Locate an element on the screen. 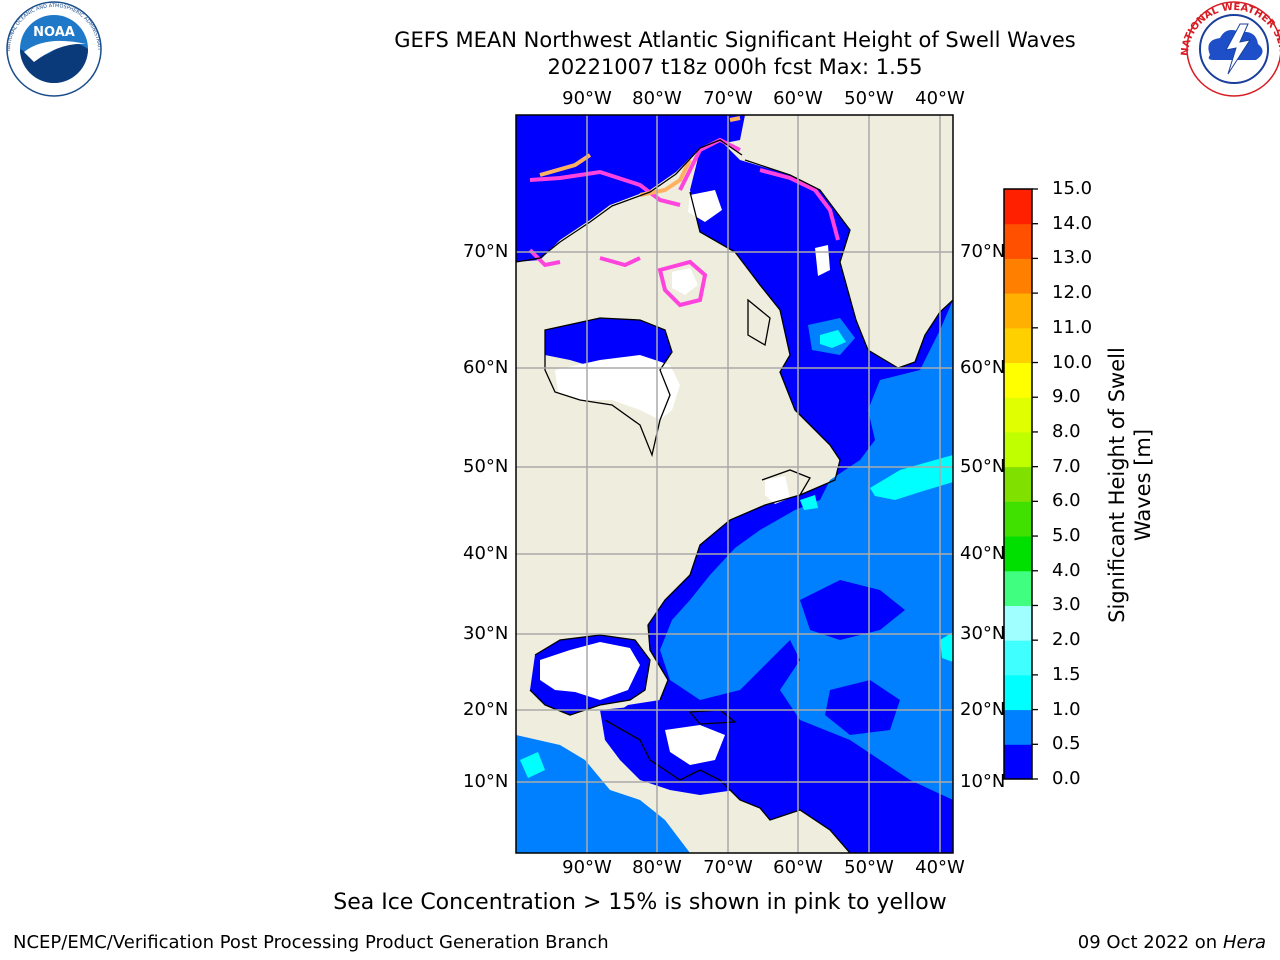 This screenshot has width=1280, height=960. colorbar is located at coordinates (1020, 484).